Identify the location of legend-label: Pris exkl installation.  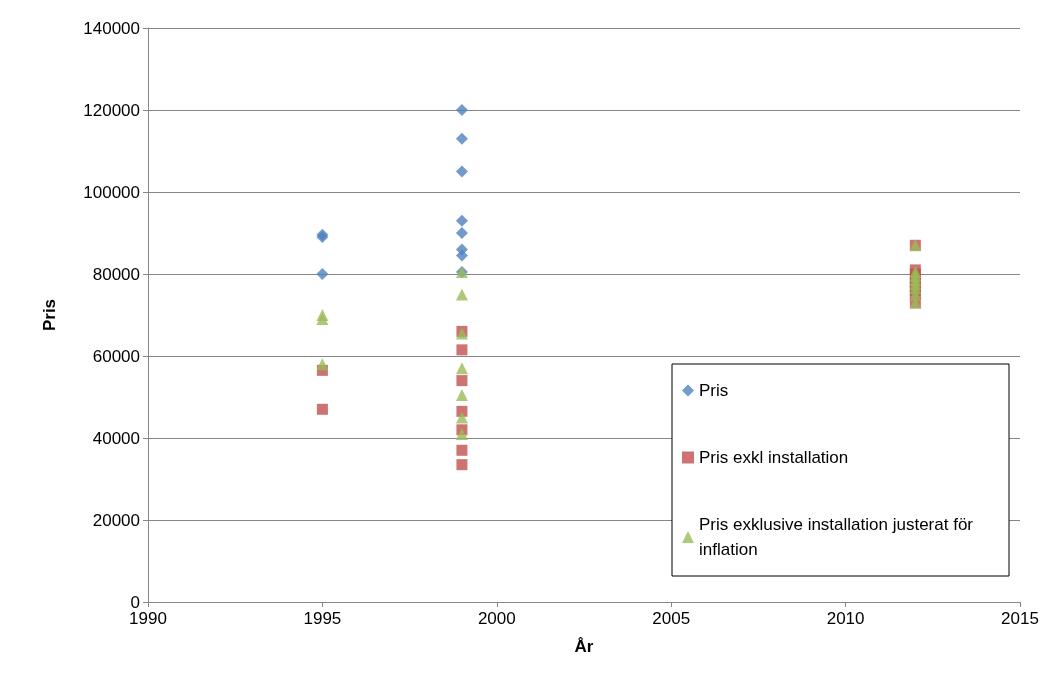
(774, 457).